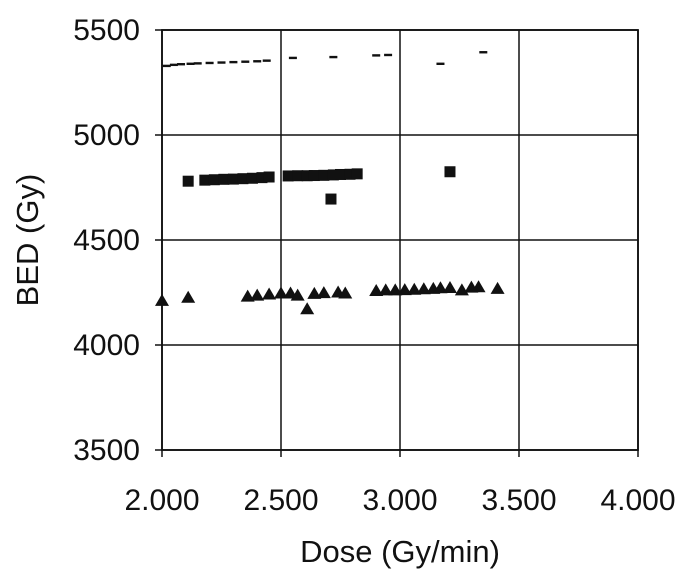  What do you see at coordinates (106, 345) in the screenshot?
I see `y-tick-label: 4000` at bounding box center [106, 345].